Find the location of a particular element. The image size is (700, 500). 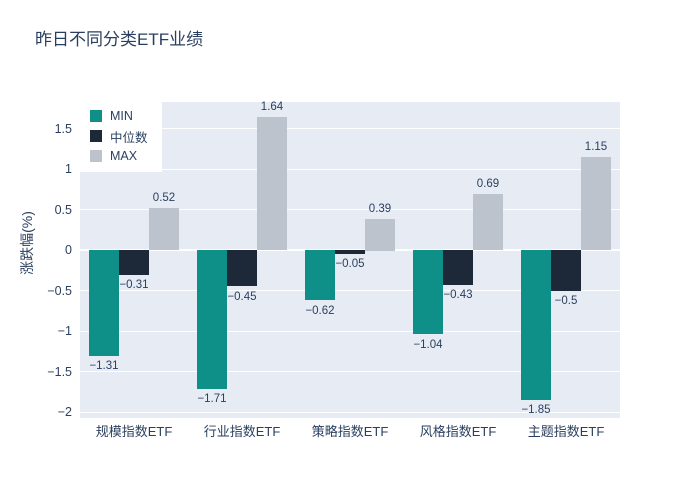

bar-value-label: 0.39 is located at coordinates (380, 209).